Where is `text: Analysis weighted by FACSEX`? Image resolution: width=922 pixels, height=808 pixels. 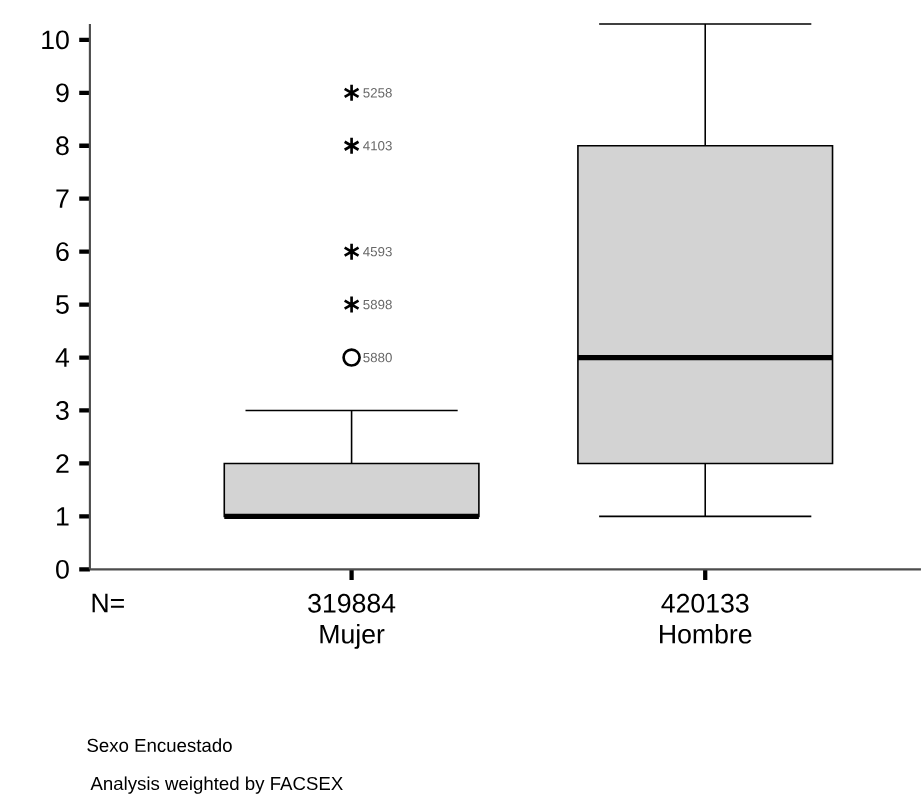 text: Analysis weighted by FACSEX is located at coordinates (216, 785).